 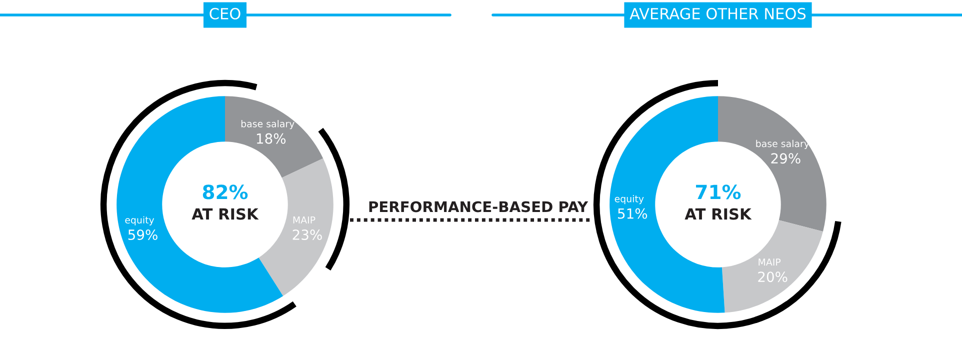 What do you see at coordinates (143, 235) in the screenshot?
I see `data-label: 59%` at bounding box center [143, 235].